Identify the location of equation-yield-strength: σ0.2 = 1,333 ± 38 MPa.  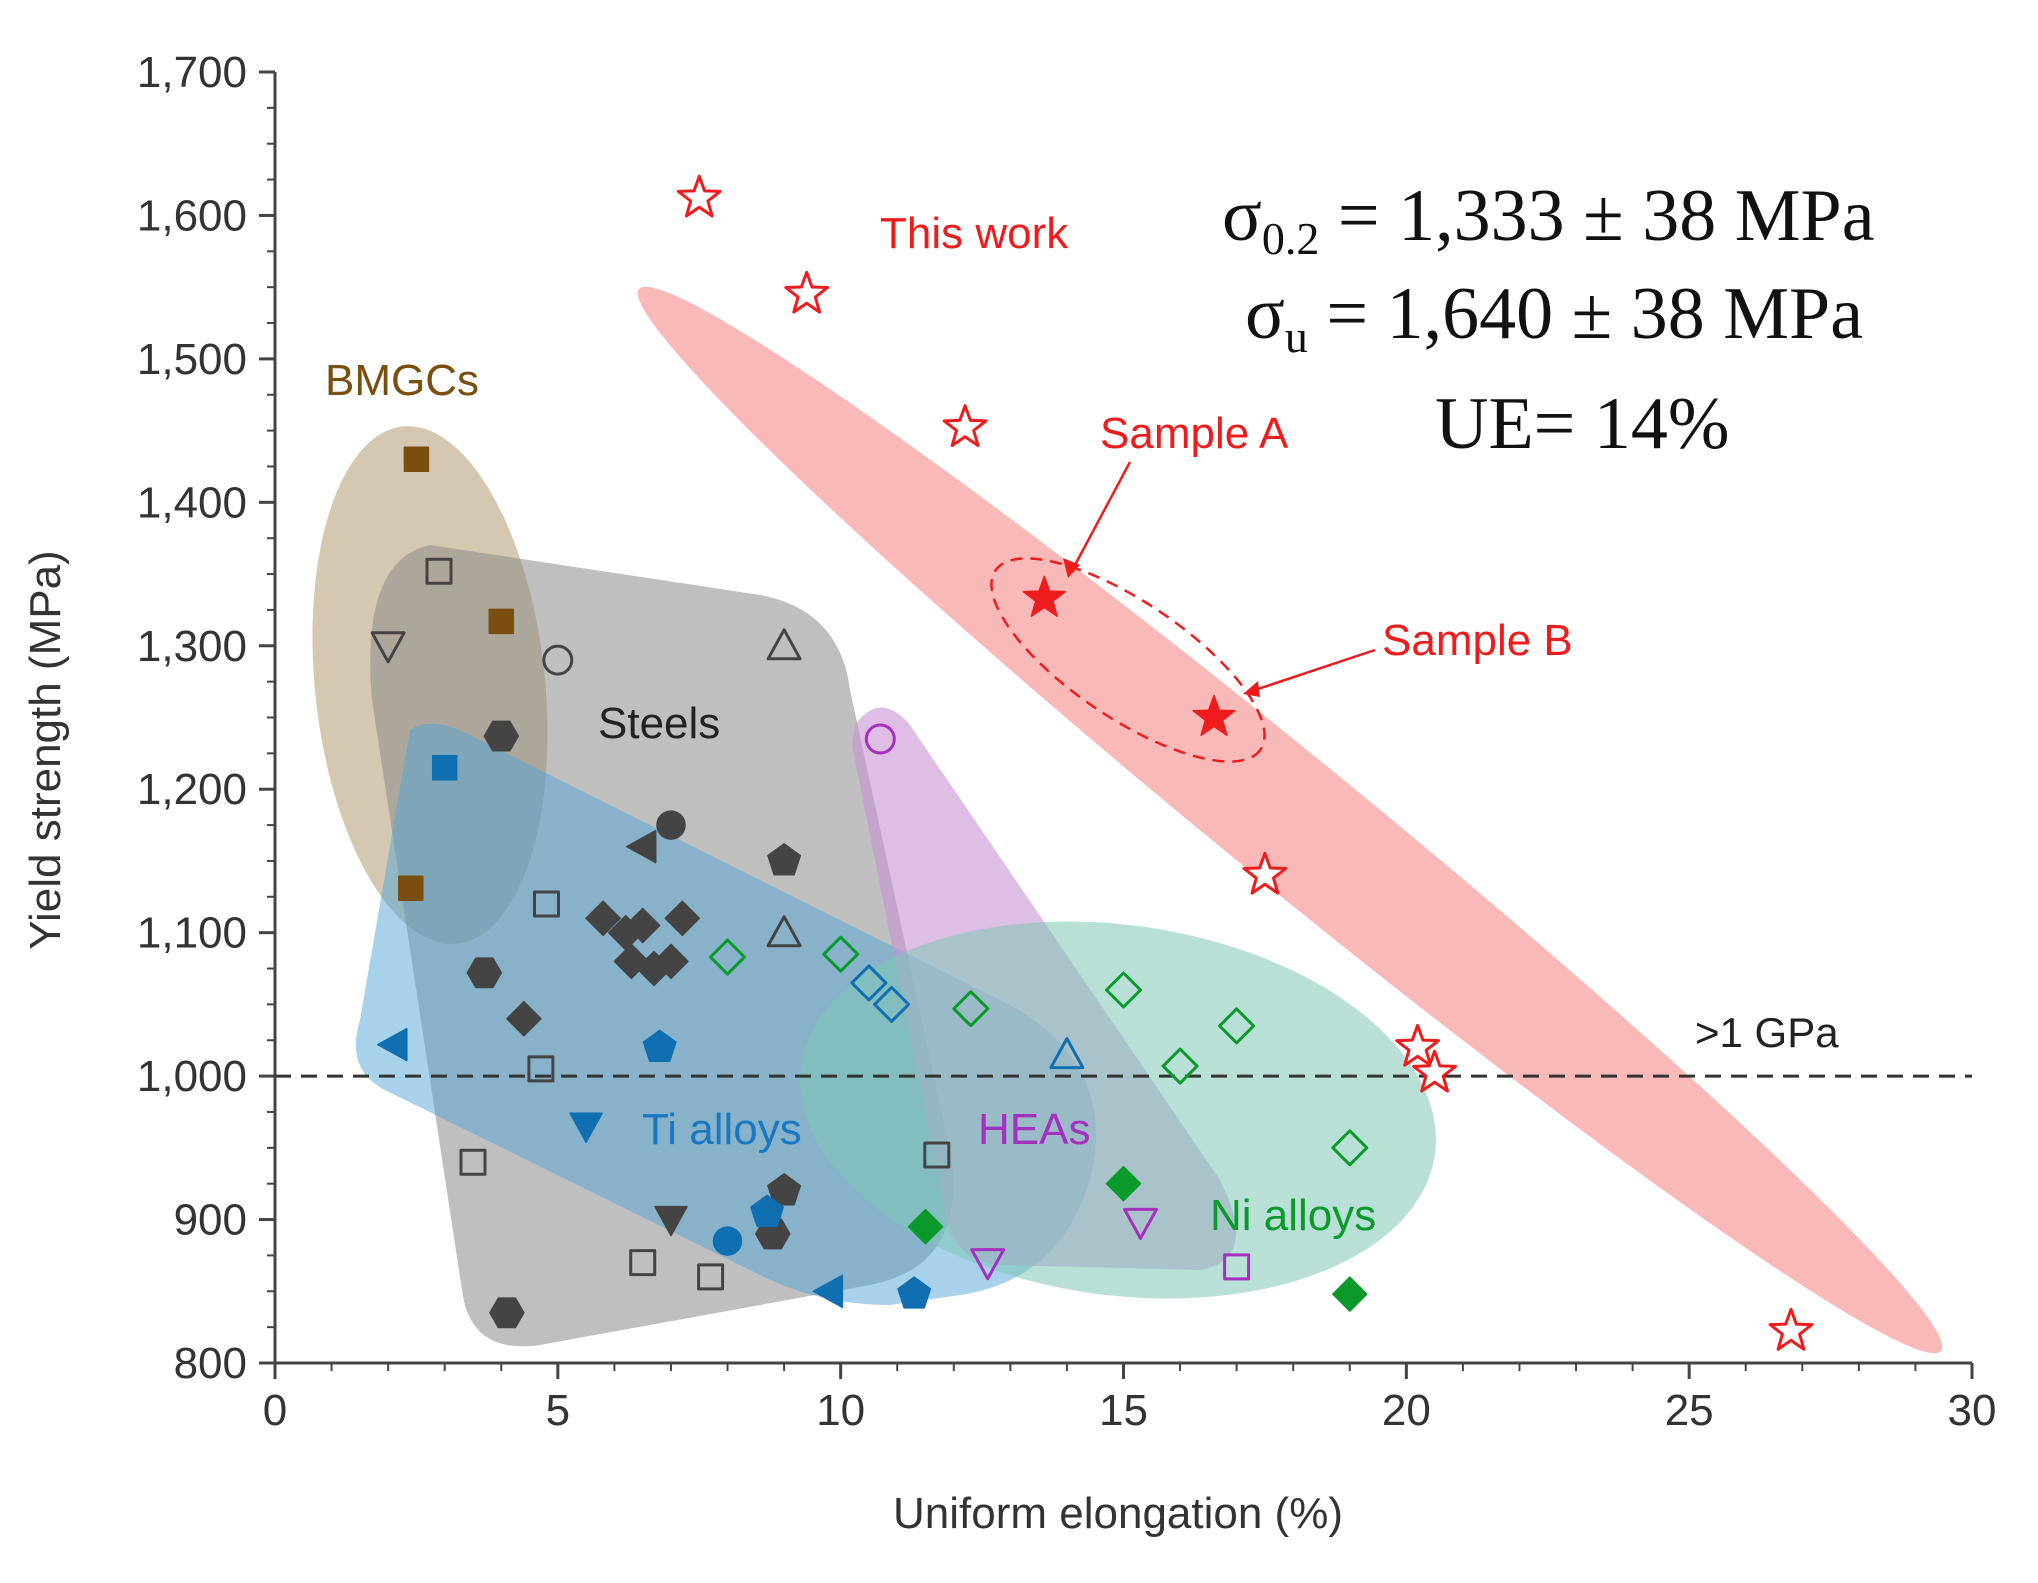
(1548, 219).